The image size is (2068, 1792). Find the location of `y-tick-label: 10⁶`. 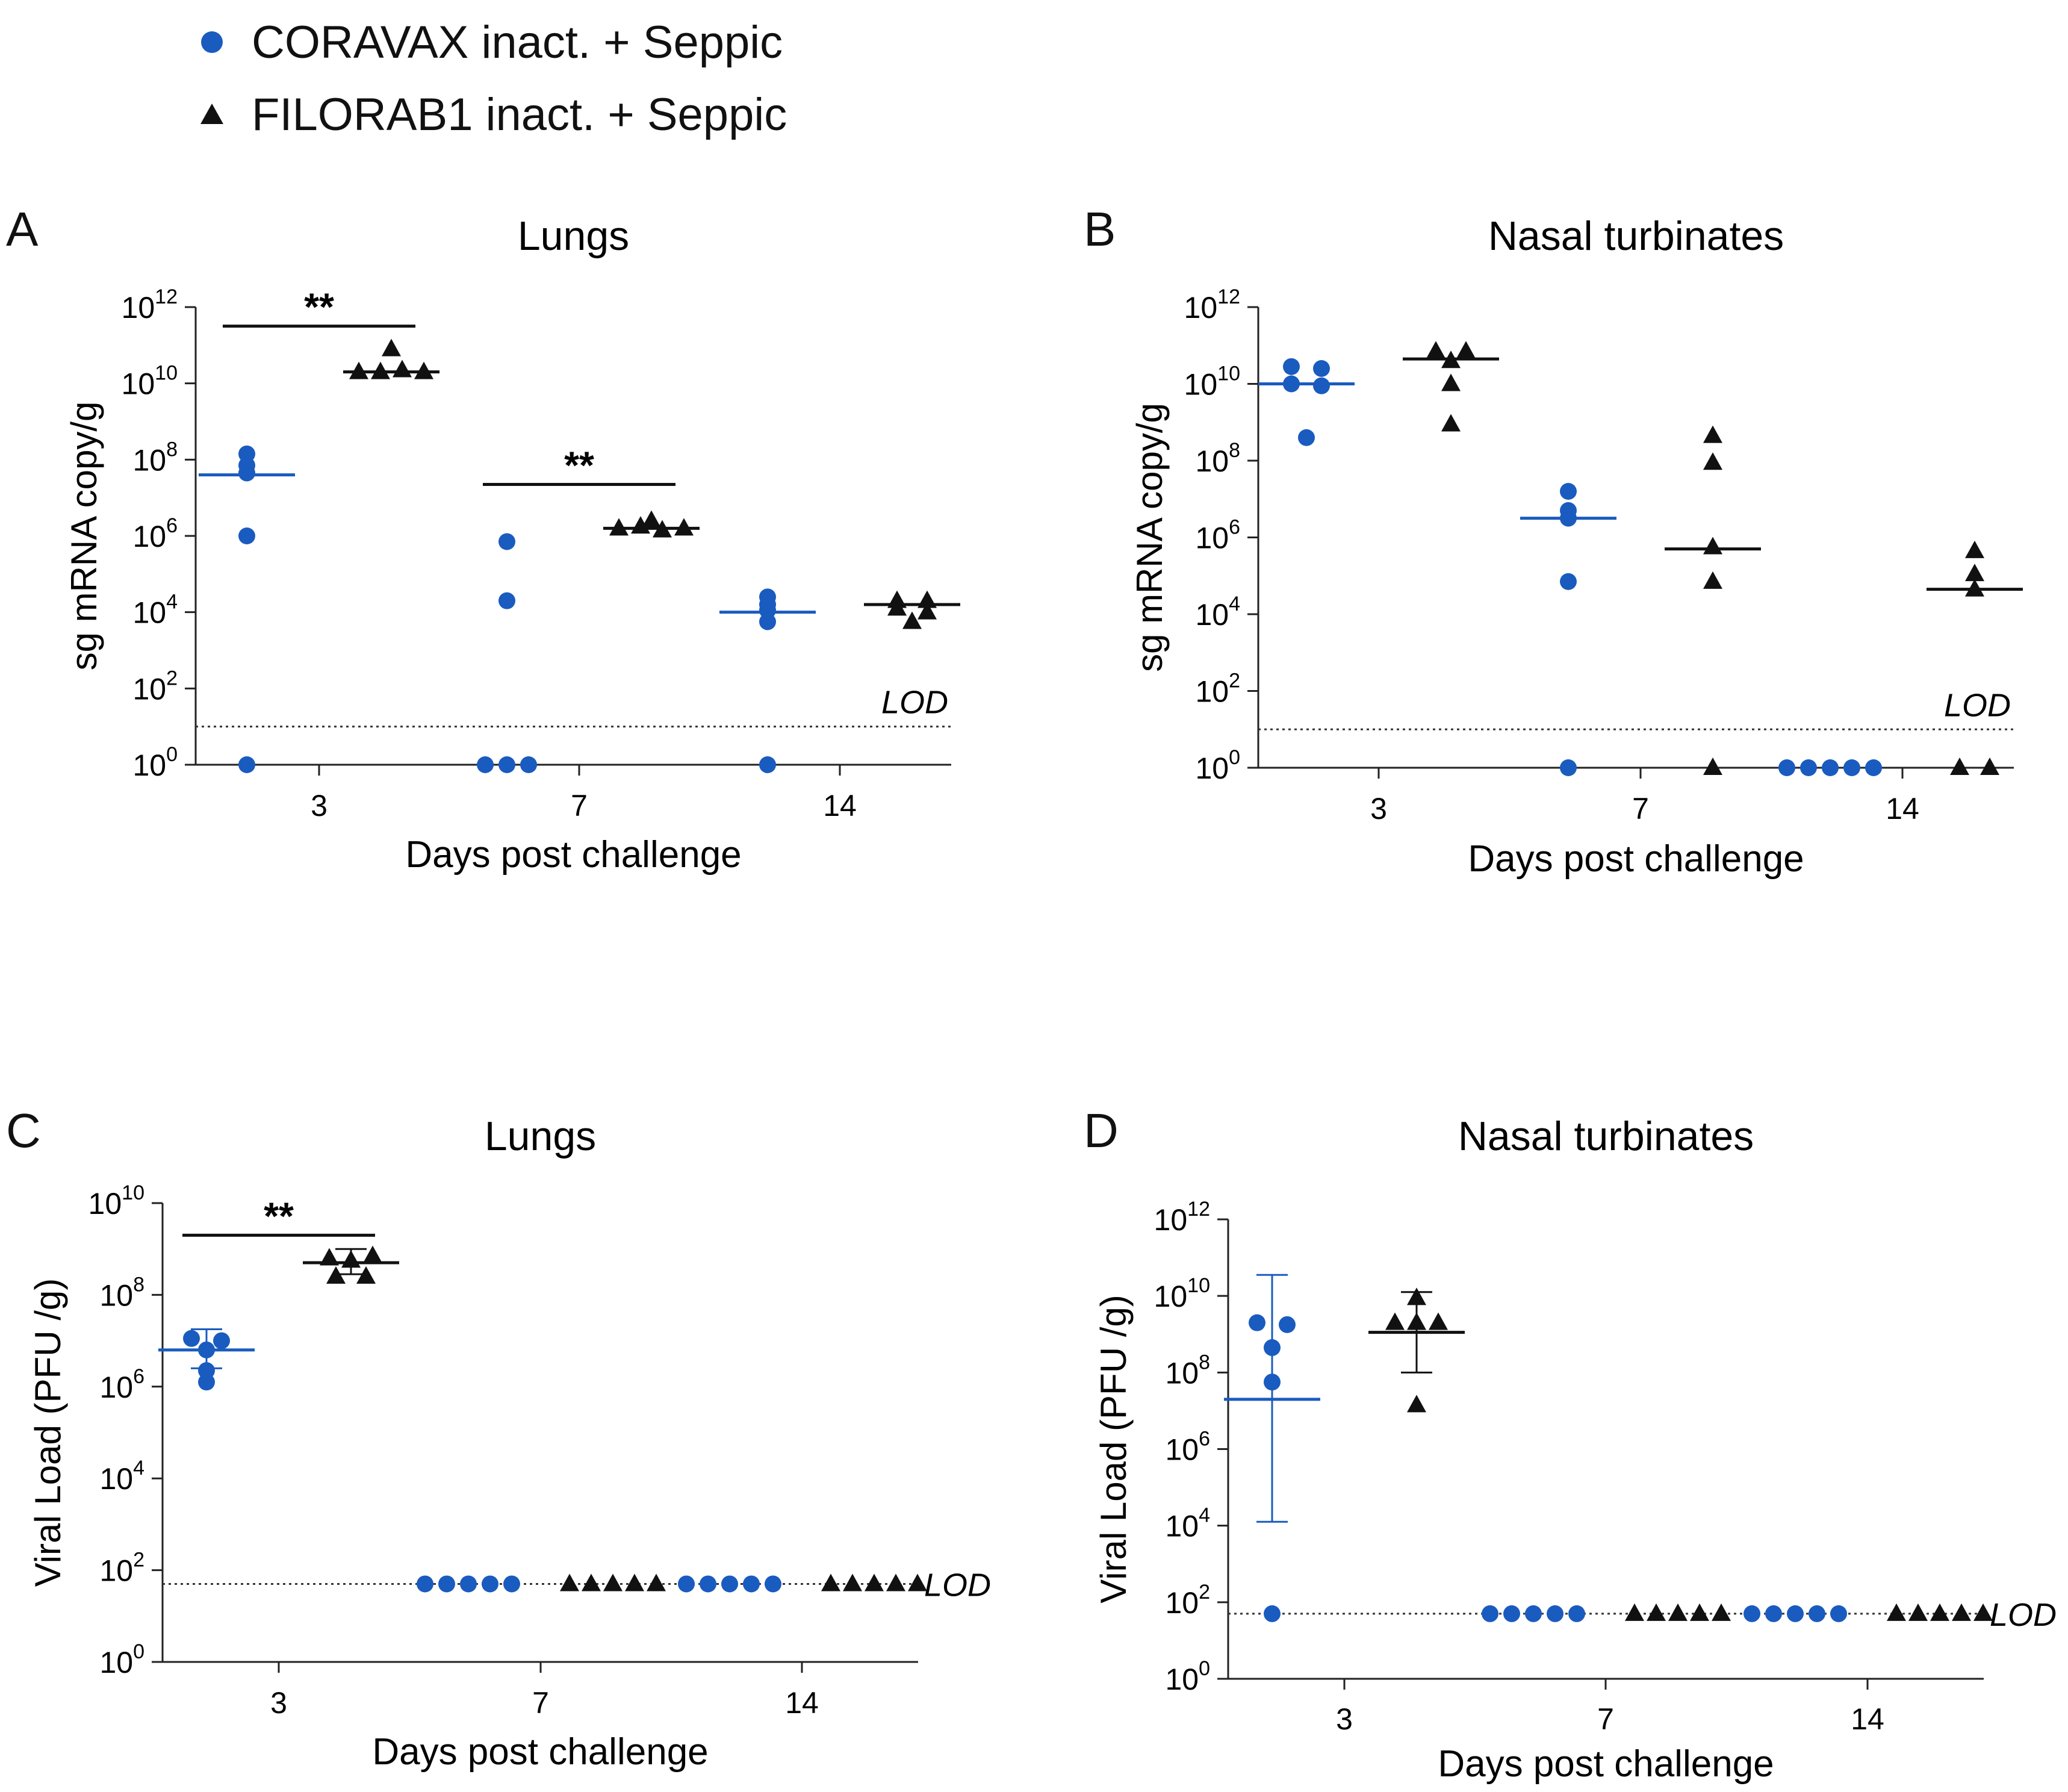

y-tick-label: 10⁶ is located at coordinates (1187, 1448).